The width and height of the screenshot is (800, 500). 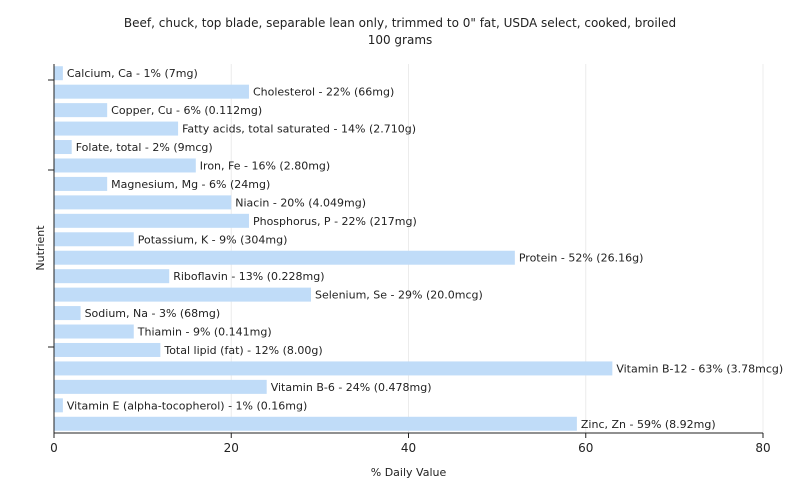 I want to click on x-tick-label: 0, so click(x=54, y=448).